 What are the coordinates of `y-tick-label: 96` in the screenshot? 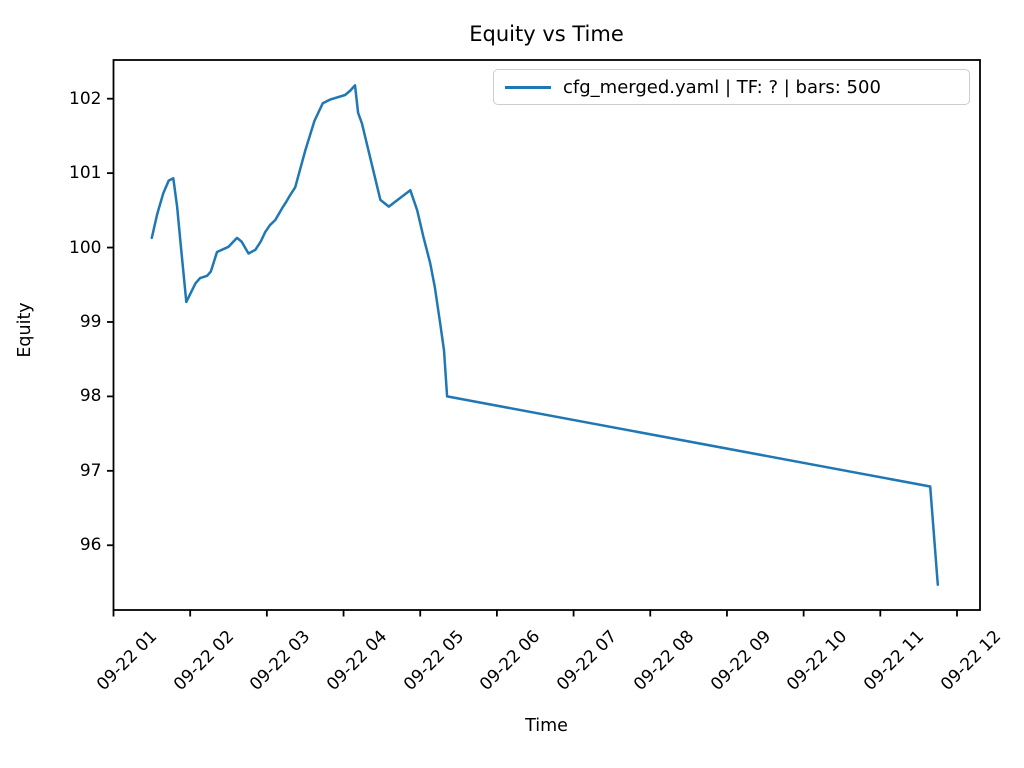 It's located at (90, 545).